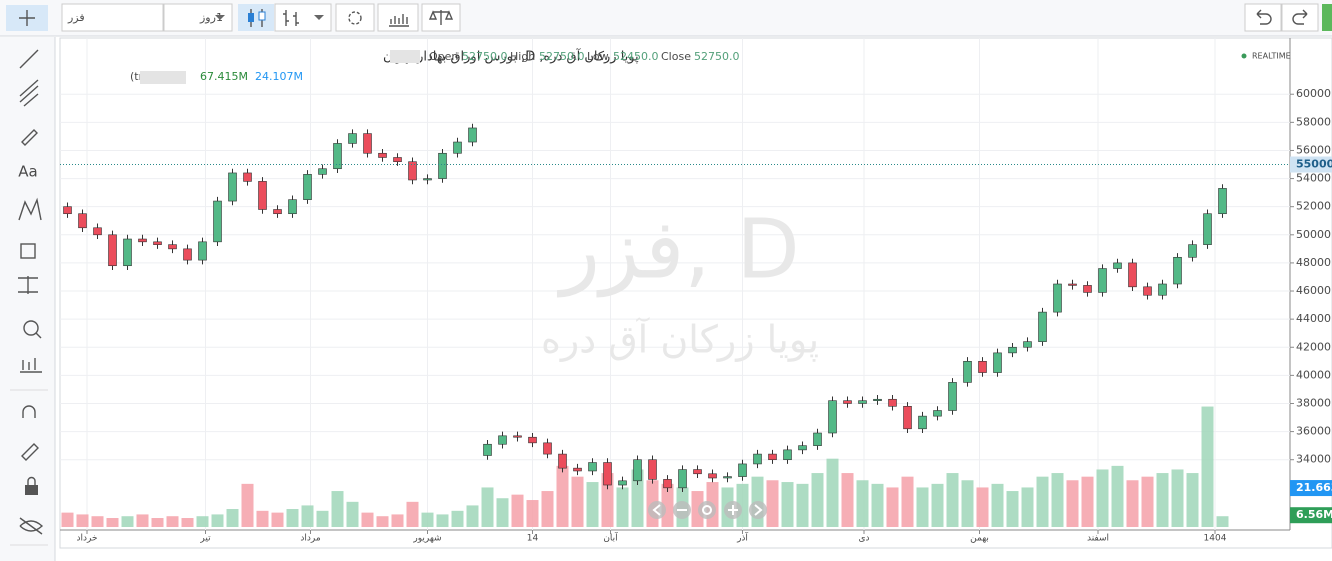  What do you see at coordinates (31, 526) in the screenshot?
I see `hide-tool` at bounding box center [31, 526].